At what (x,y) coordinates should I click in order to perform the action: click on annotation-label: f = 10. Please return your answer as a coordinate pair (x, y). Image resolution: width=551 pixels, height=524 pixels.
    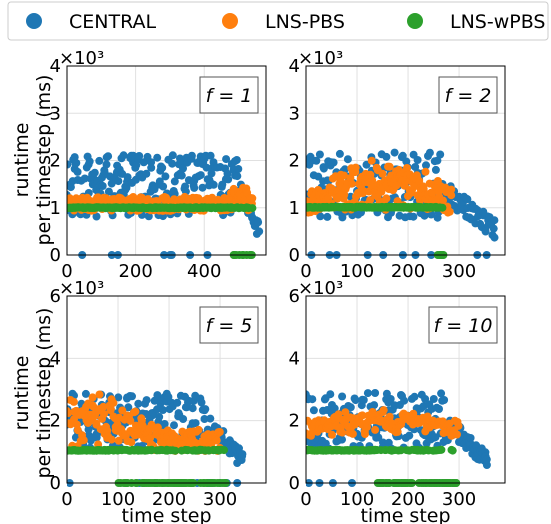
    Looking at the image, I should click on (463, 326).